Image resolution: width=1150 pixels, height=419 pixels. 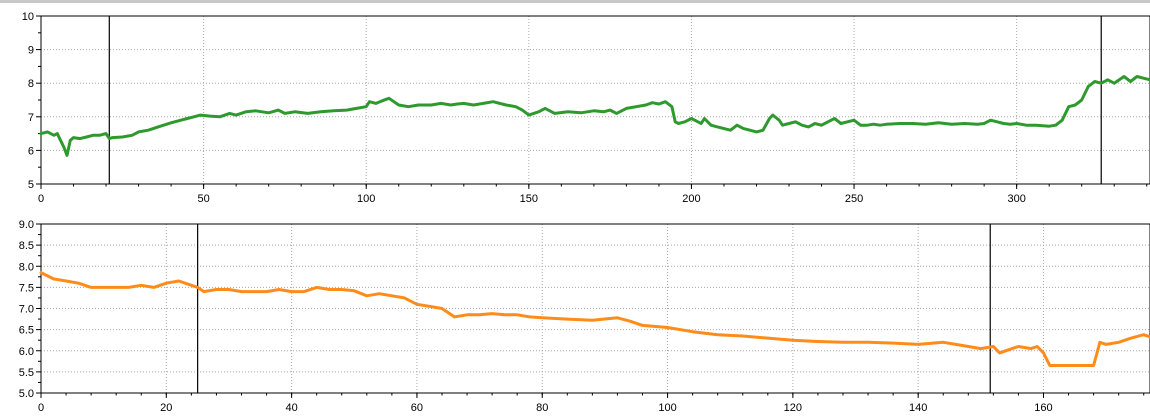 I want to click on y-tick-label: 5.0, so click(x=26, y=394).